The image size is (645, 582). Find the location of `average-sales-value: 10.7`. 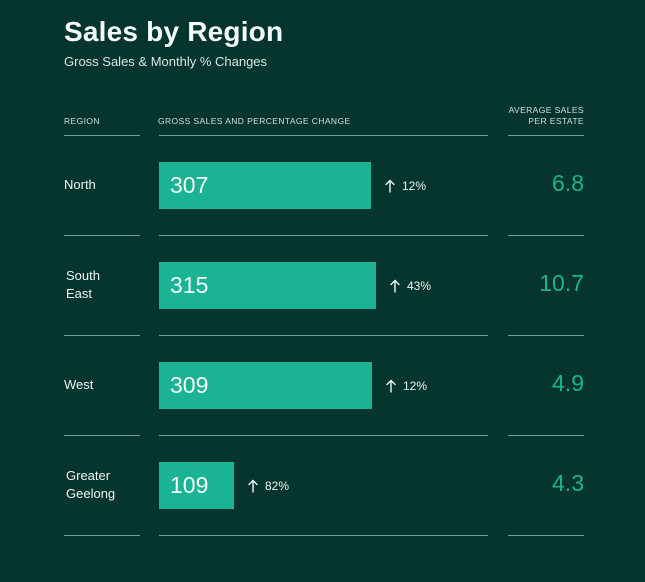

average-sales-value: 10.7 is located at coordinates (561, 283).